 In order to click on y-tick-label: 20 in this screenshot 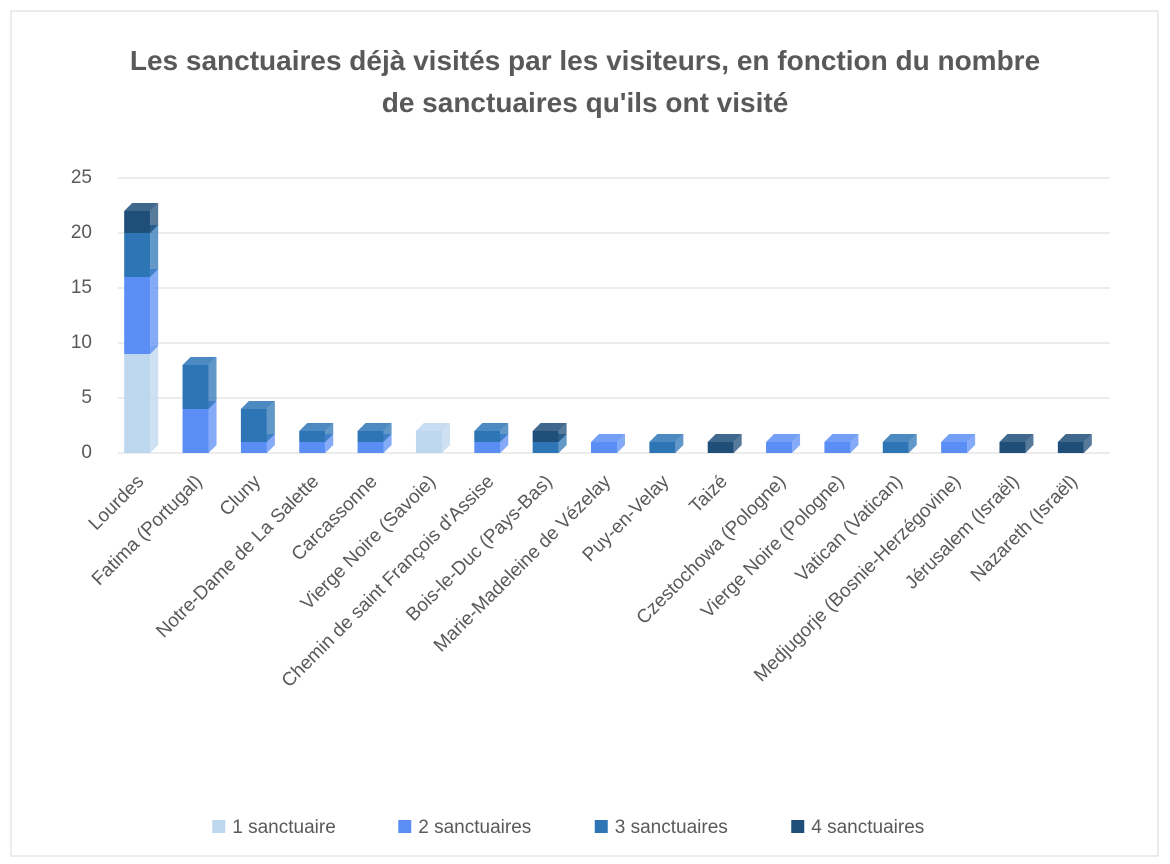, I will do `click(81, 232)`.